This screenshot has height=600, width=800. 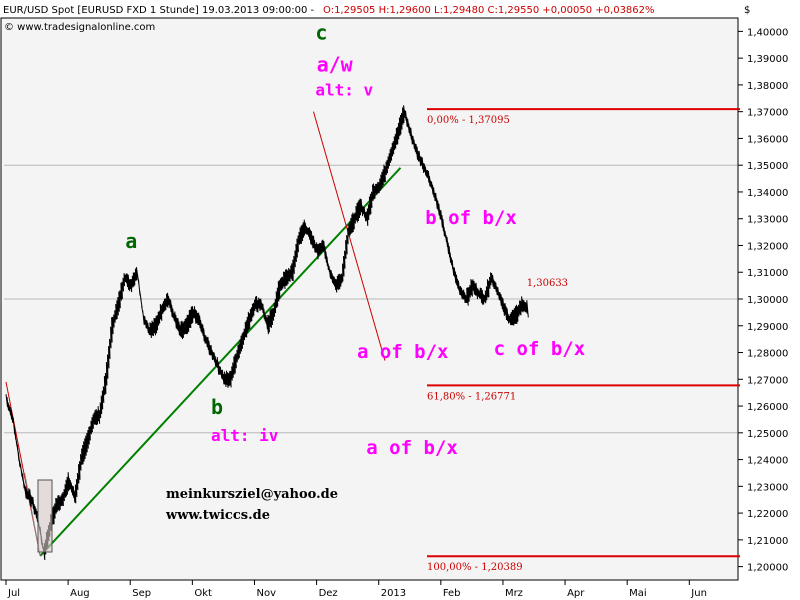 What do you see at coordinates (767, 113) in the screenshot?
I see `y-tick-label-17: 1,37000` at bounding box center [767, 113].